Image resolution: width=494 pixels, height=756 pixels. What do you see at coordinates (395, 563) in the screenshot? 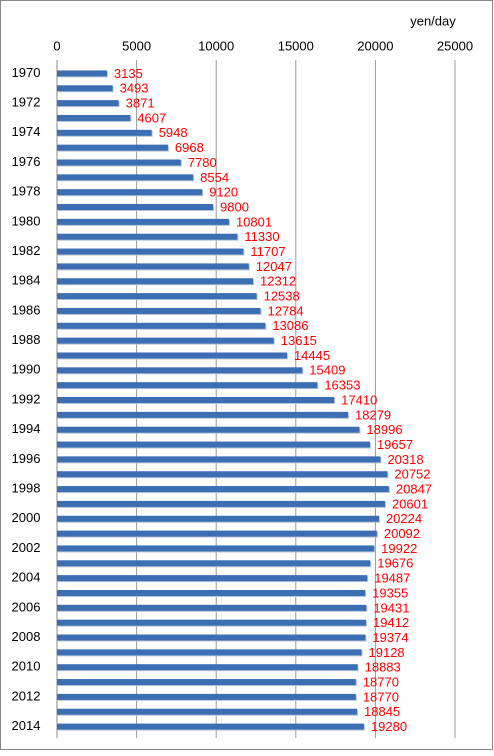
I see `data-label: 19676` at bounding box center [395, 563].